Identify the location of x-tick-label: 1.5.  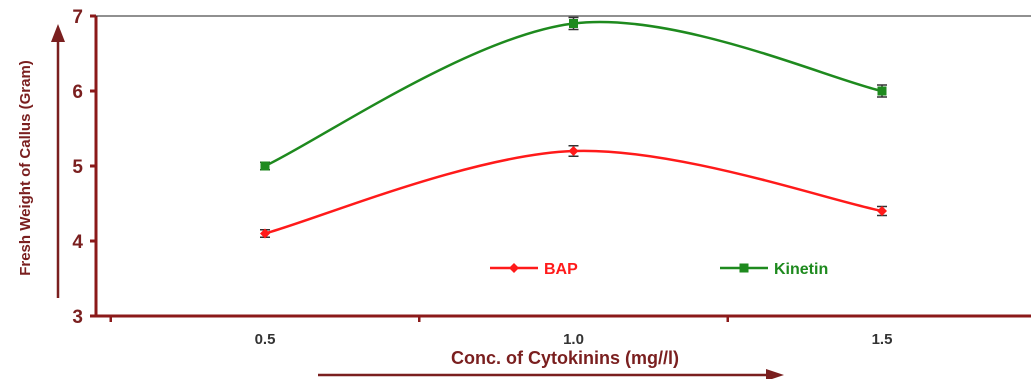
(882, 339).